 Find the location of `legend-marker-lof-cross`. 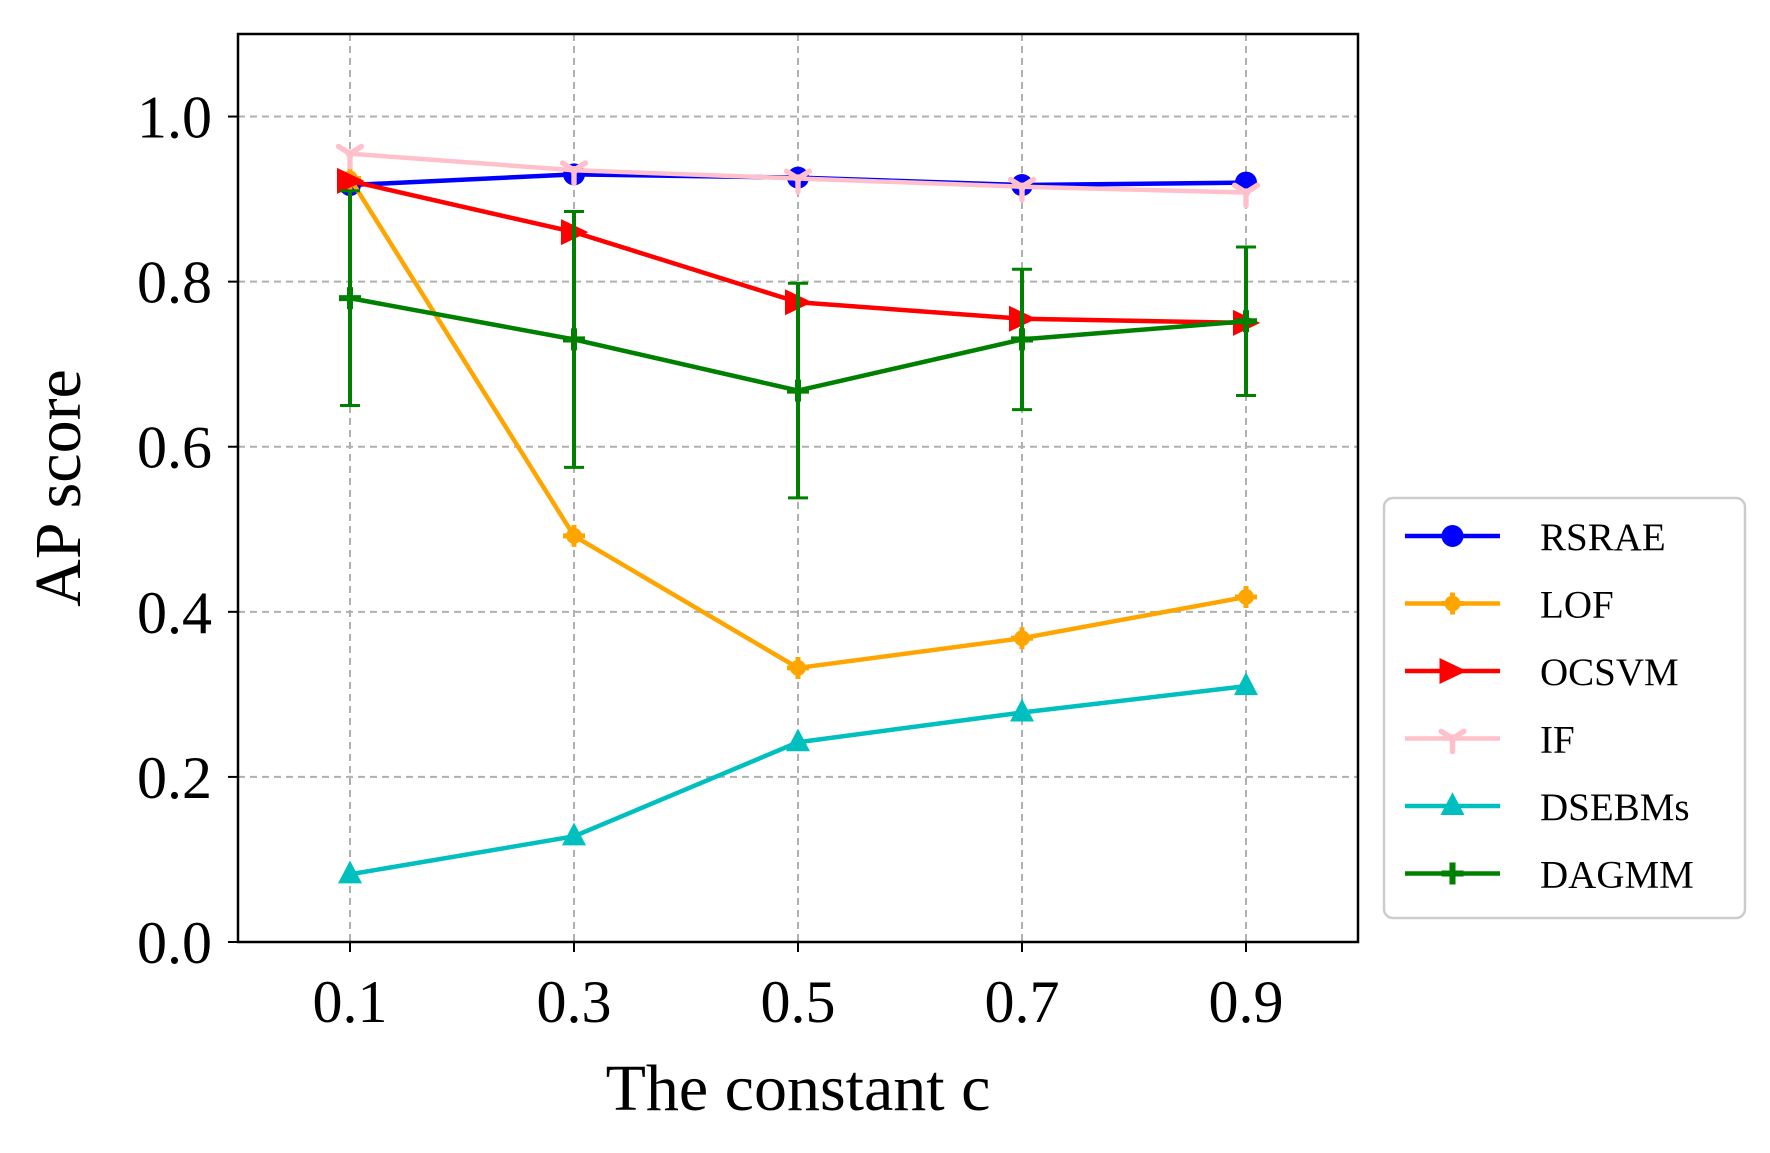

legend-marker-lof-cross is located at coordinates (1452, 603).